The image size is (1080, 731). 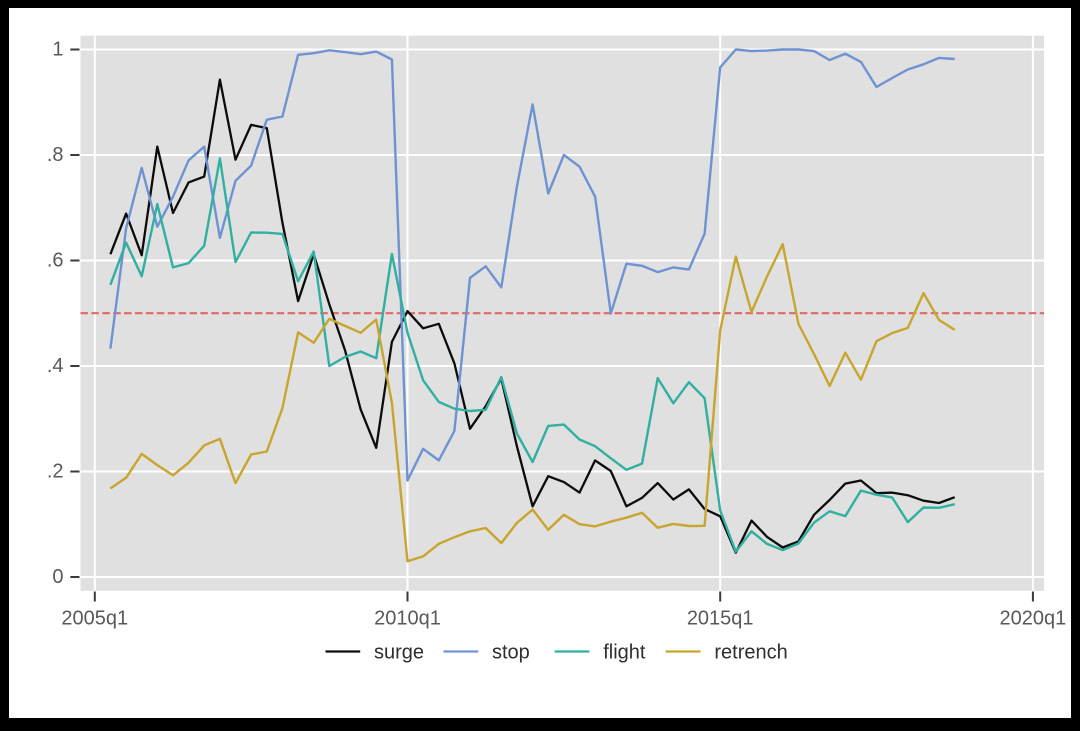 What do you see at coordinates (1033, 619) in the screenshot?
I see `svg-text: 2020q1` at bounding box center [1033, 619].